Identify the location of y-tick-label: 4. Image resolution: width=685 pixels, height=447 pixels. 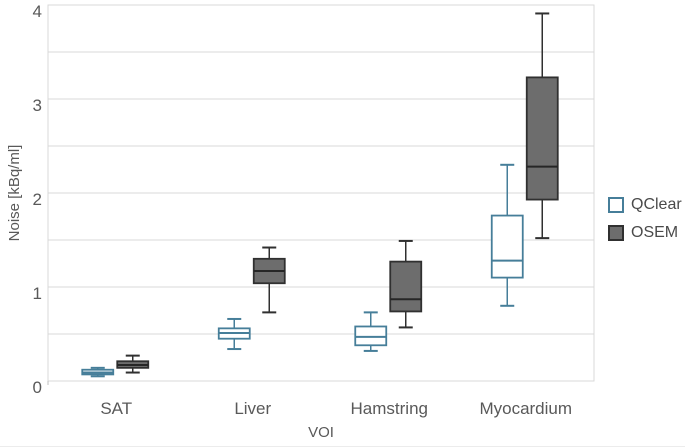
(37, 11).